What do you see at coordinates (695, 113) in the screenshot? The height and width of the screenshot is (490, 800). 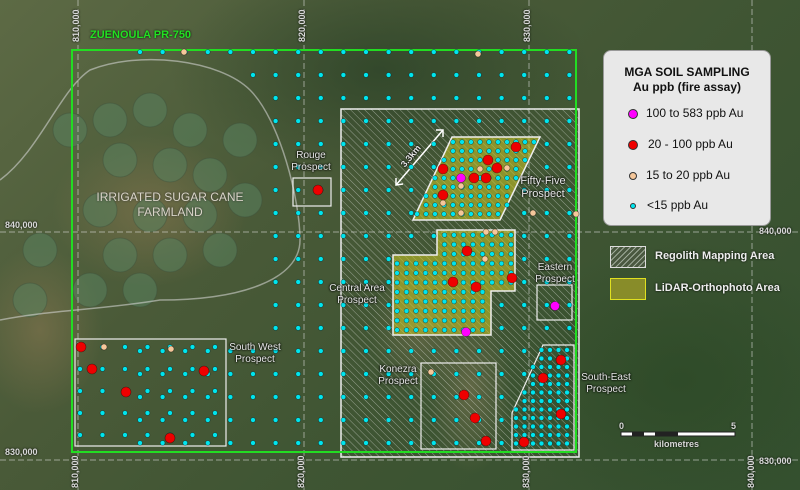 I see `legend-class-label: 100 to 583 ppb Au` at bounding box center [695, 113].